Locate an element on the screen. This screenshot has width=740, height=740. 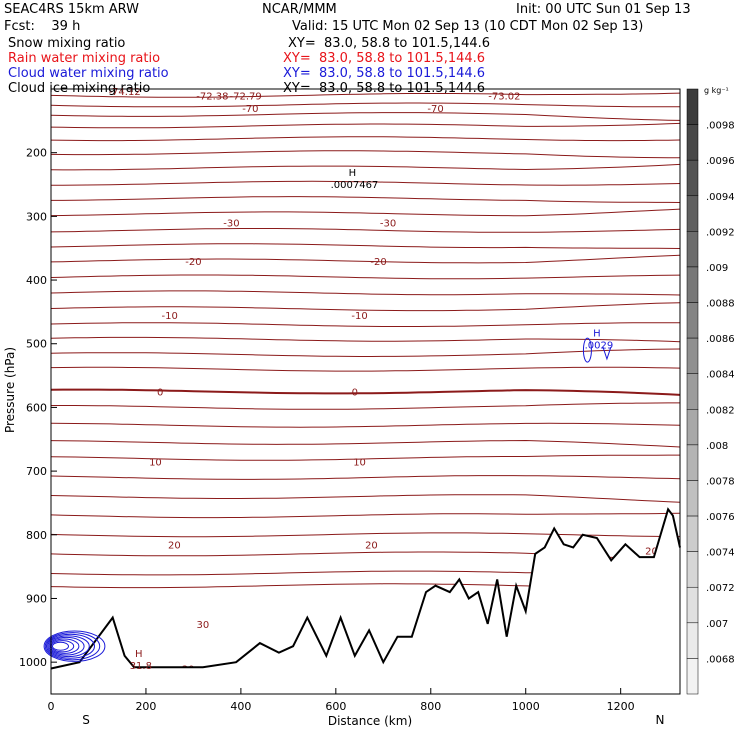
model-title: SEAC4RS 15km ARW is located at coordinates (72, 9).